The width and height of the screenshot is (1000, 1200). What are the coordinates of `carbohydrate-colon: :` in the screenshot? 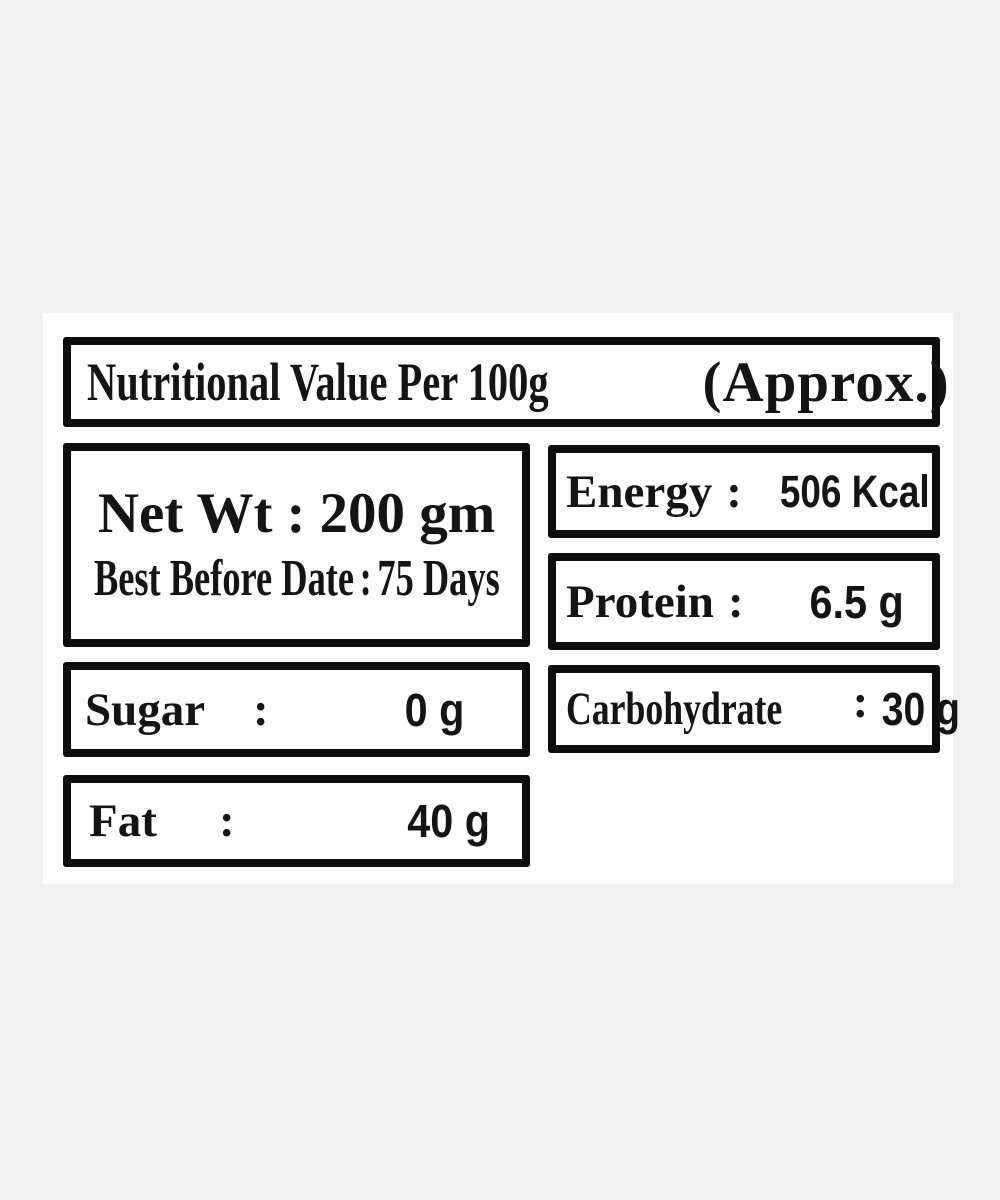 It's located at (860, 702).